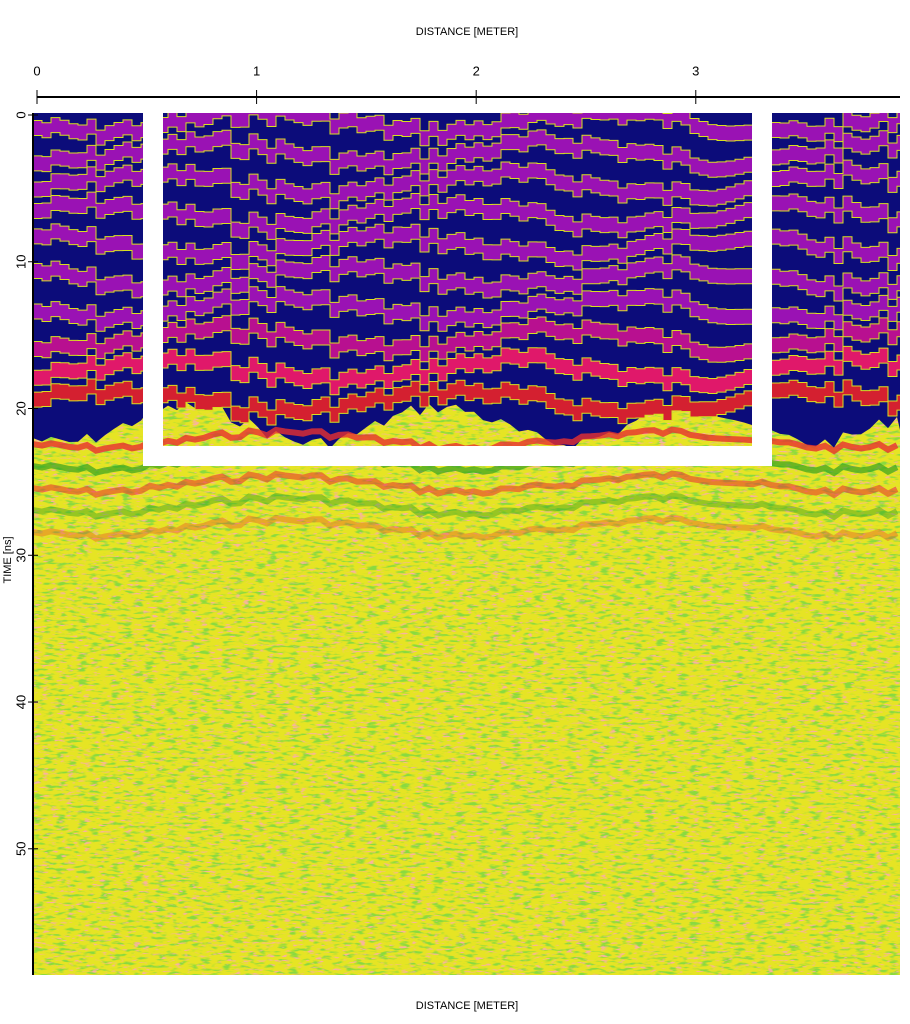  What do you see at coordinates (20, 849) in the screenshot?
I see `y-tick-label: 50` at bounding box center [20, 849].